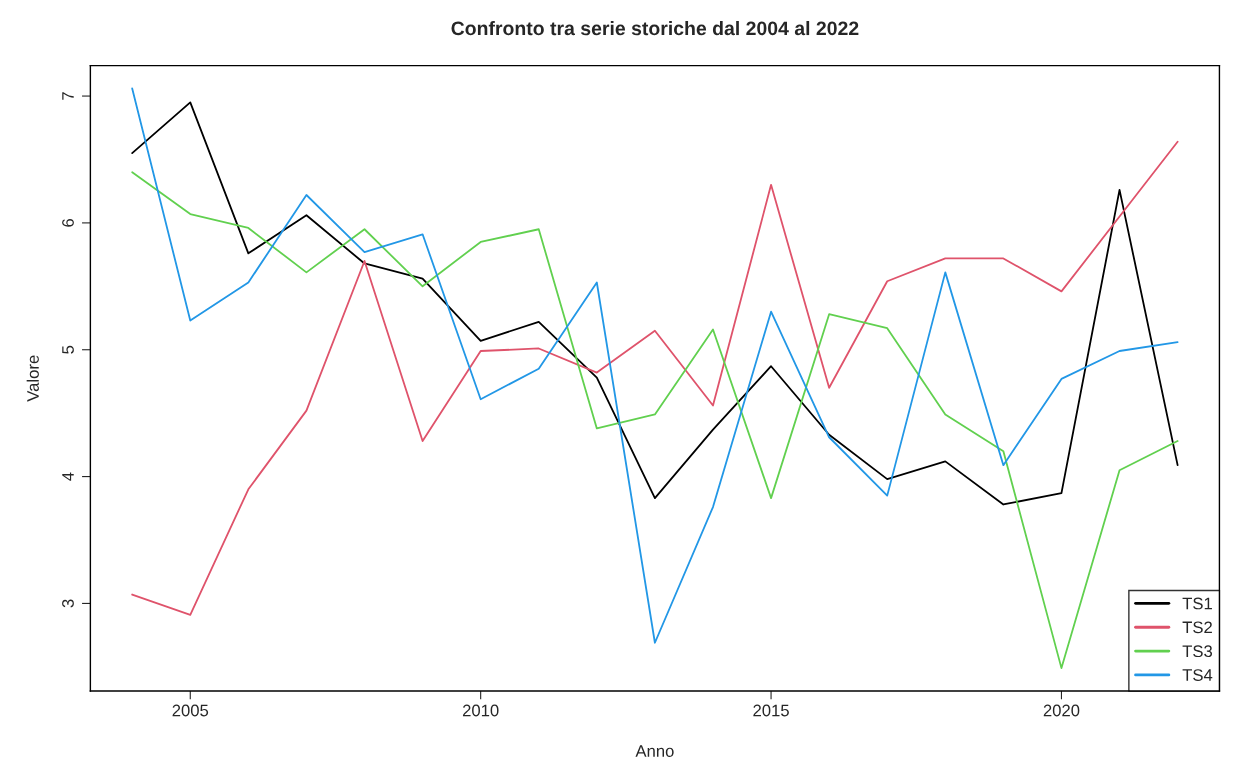  What do you see at coordinates (1197, 675) in the screenshot?
I see `legend-label: TS4` at bounding box center [1197, 675].